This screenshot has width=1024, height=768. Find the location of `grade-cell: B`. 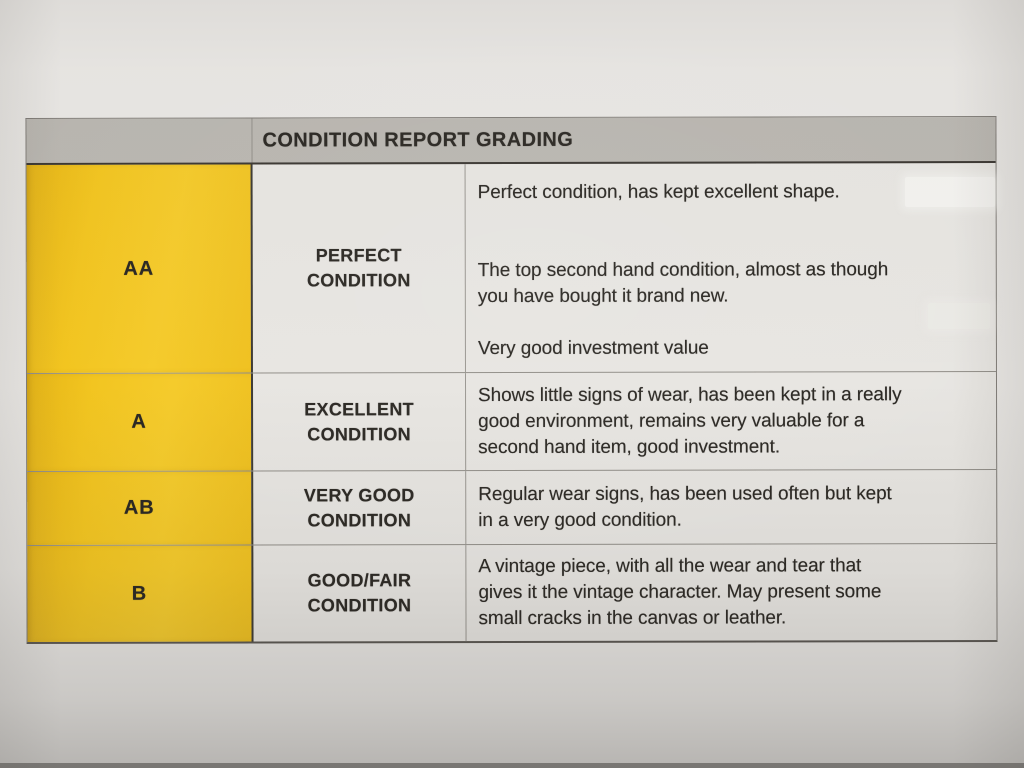

grade-cell: B is located at coordinates (140, 594).